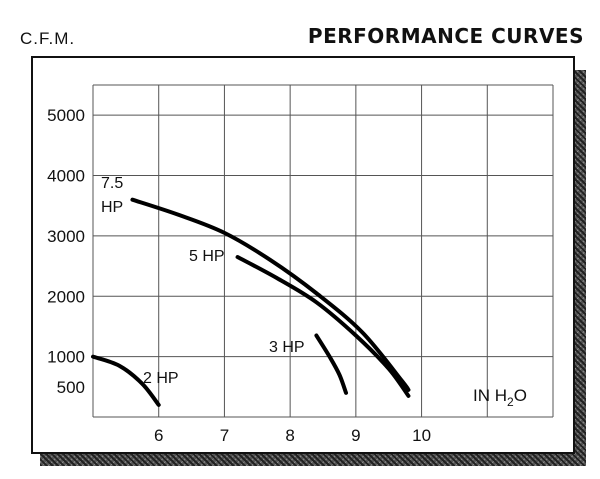  I want to click on x-ticks: 6 7 8 9 10, so click(292, 435).